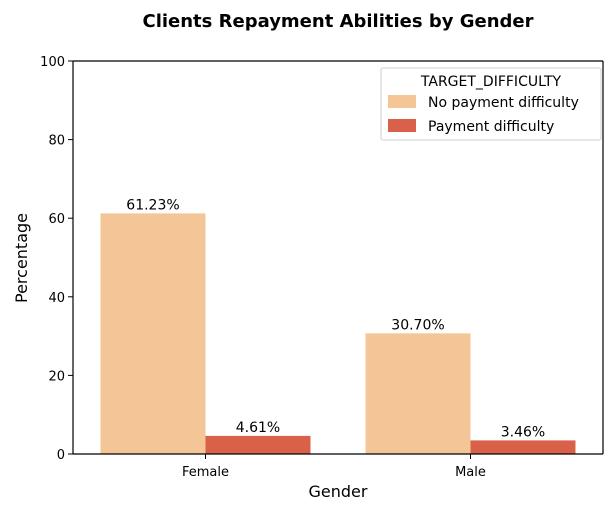 Image resolution: width=612 pixels, height=511 pixels. I want to click on y-axis-label: Percentage, so click(21, 258).